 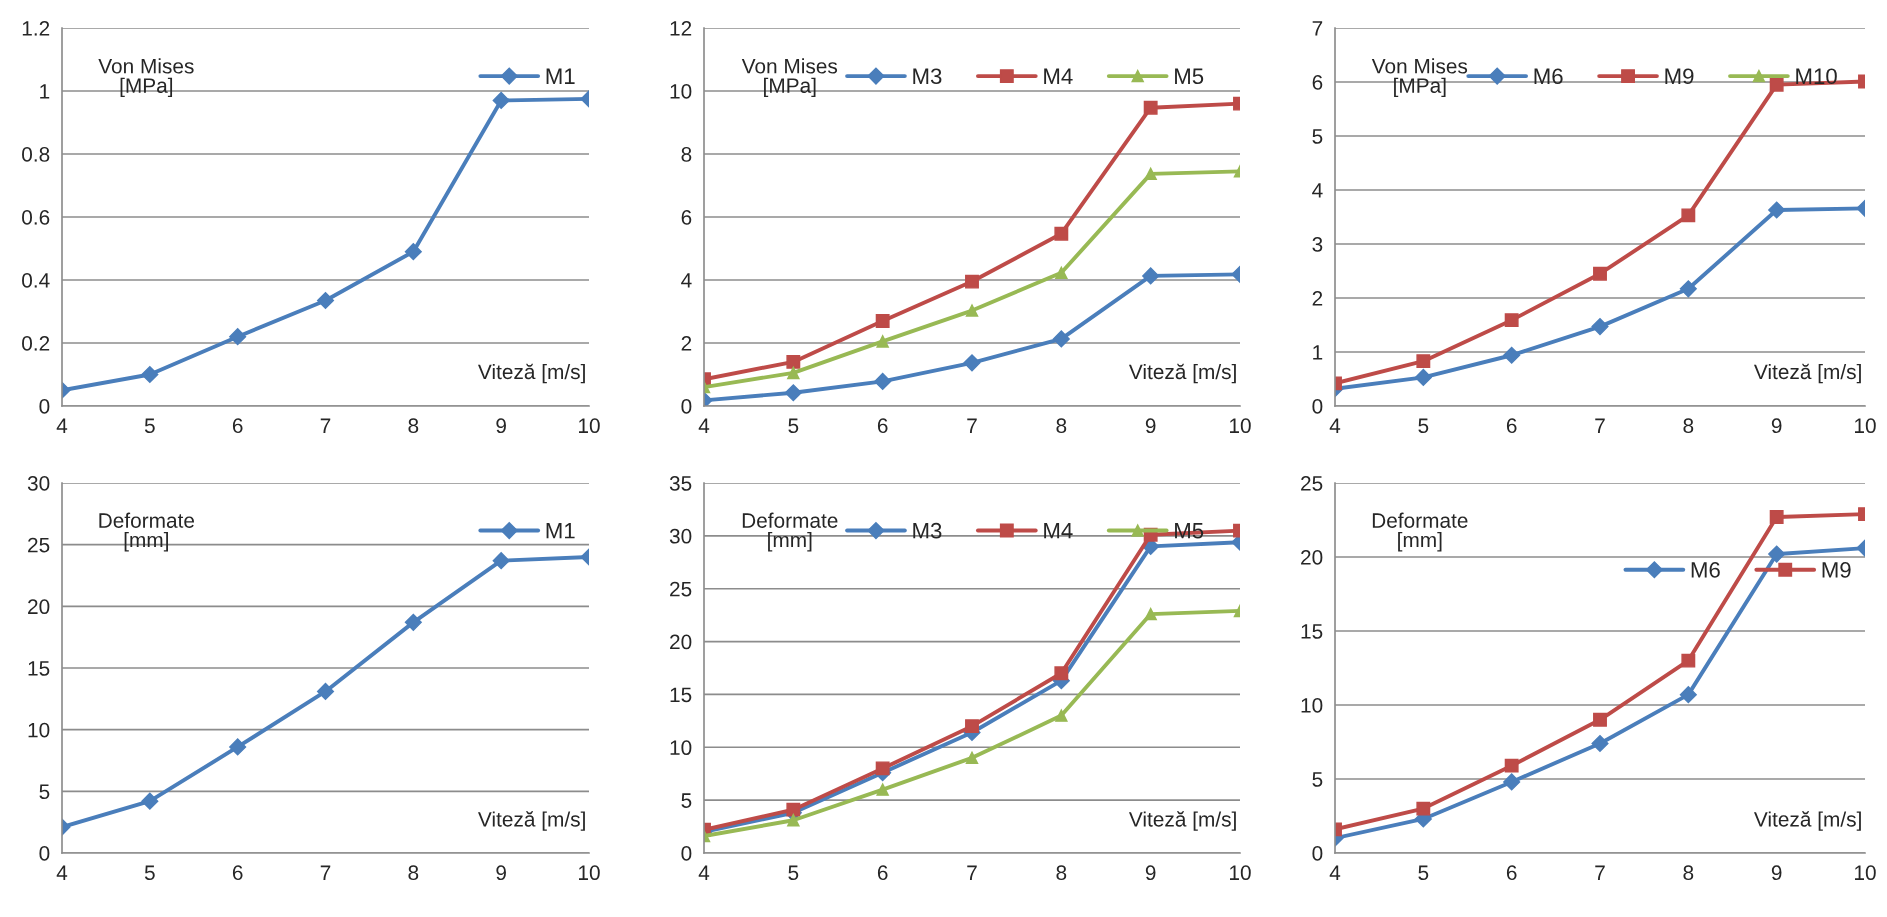 What do you see at coordinates (927, 530) in the screenshot?
I see `legend-label: M3` at bounding box center [927, 530].